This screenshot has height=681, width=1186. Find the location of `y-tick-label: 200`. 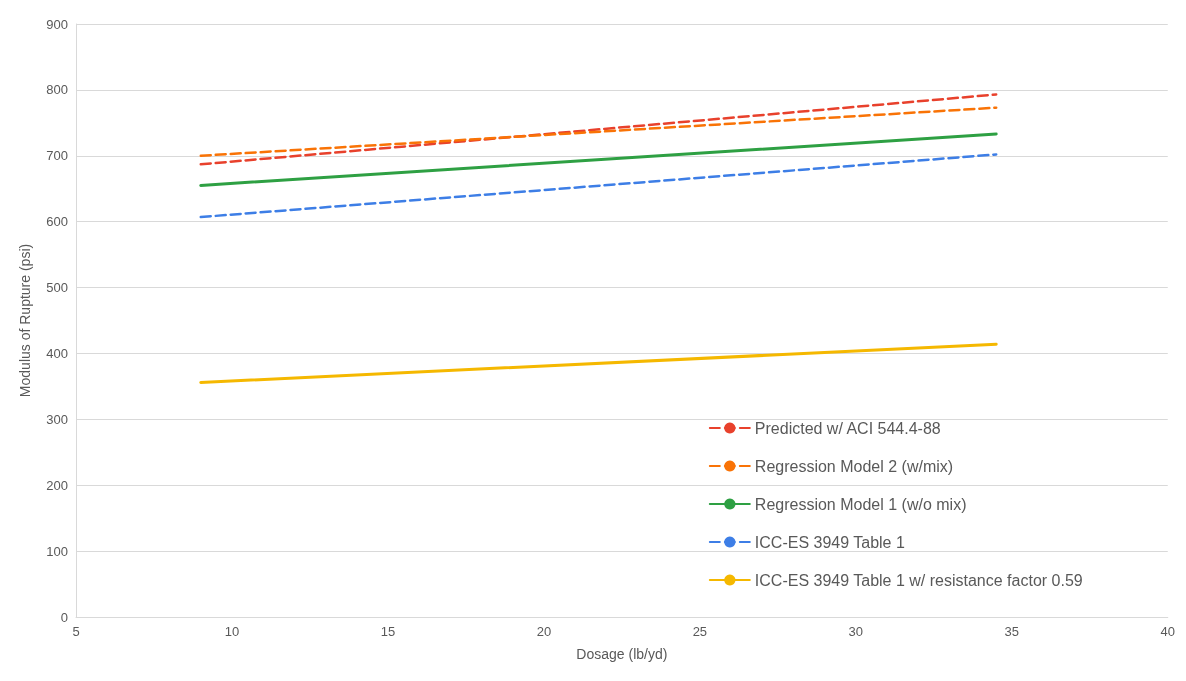

y-tick-label: 200 is located at coordinates (57, 485).